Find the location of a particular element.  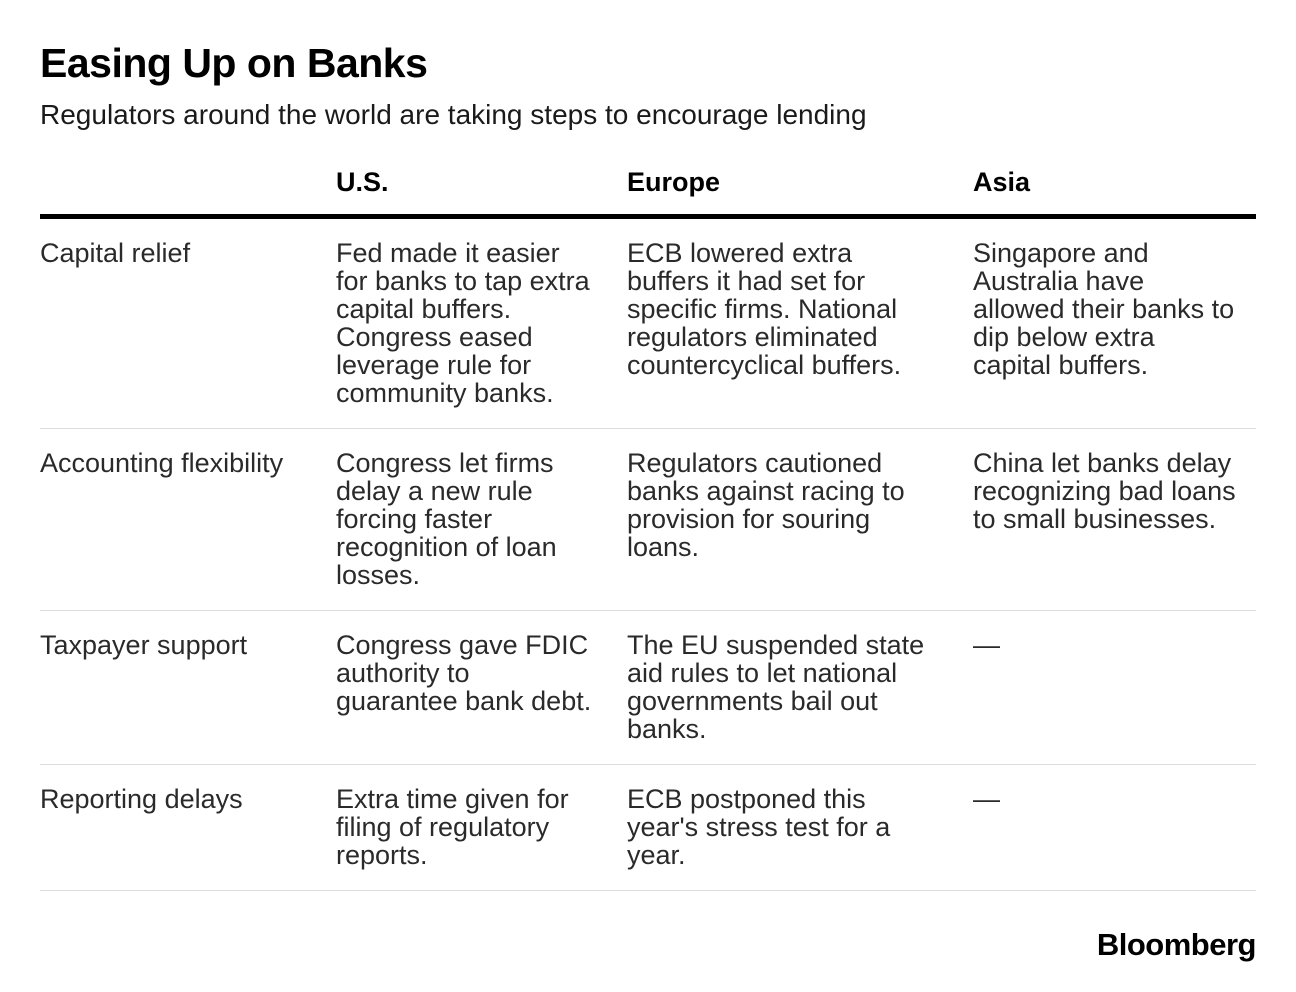

row-label: Reporting delays is located at coordinates (141, 799).